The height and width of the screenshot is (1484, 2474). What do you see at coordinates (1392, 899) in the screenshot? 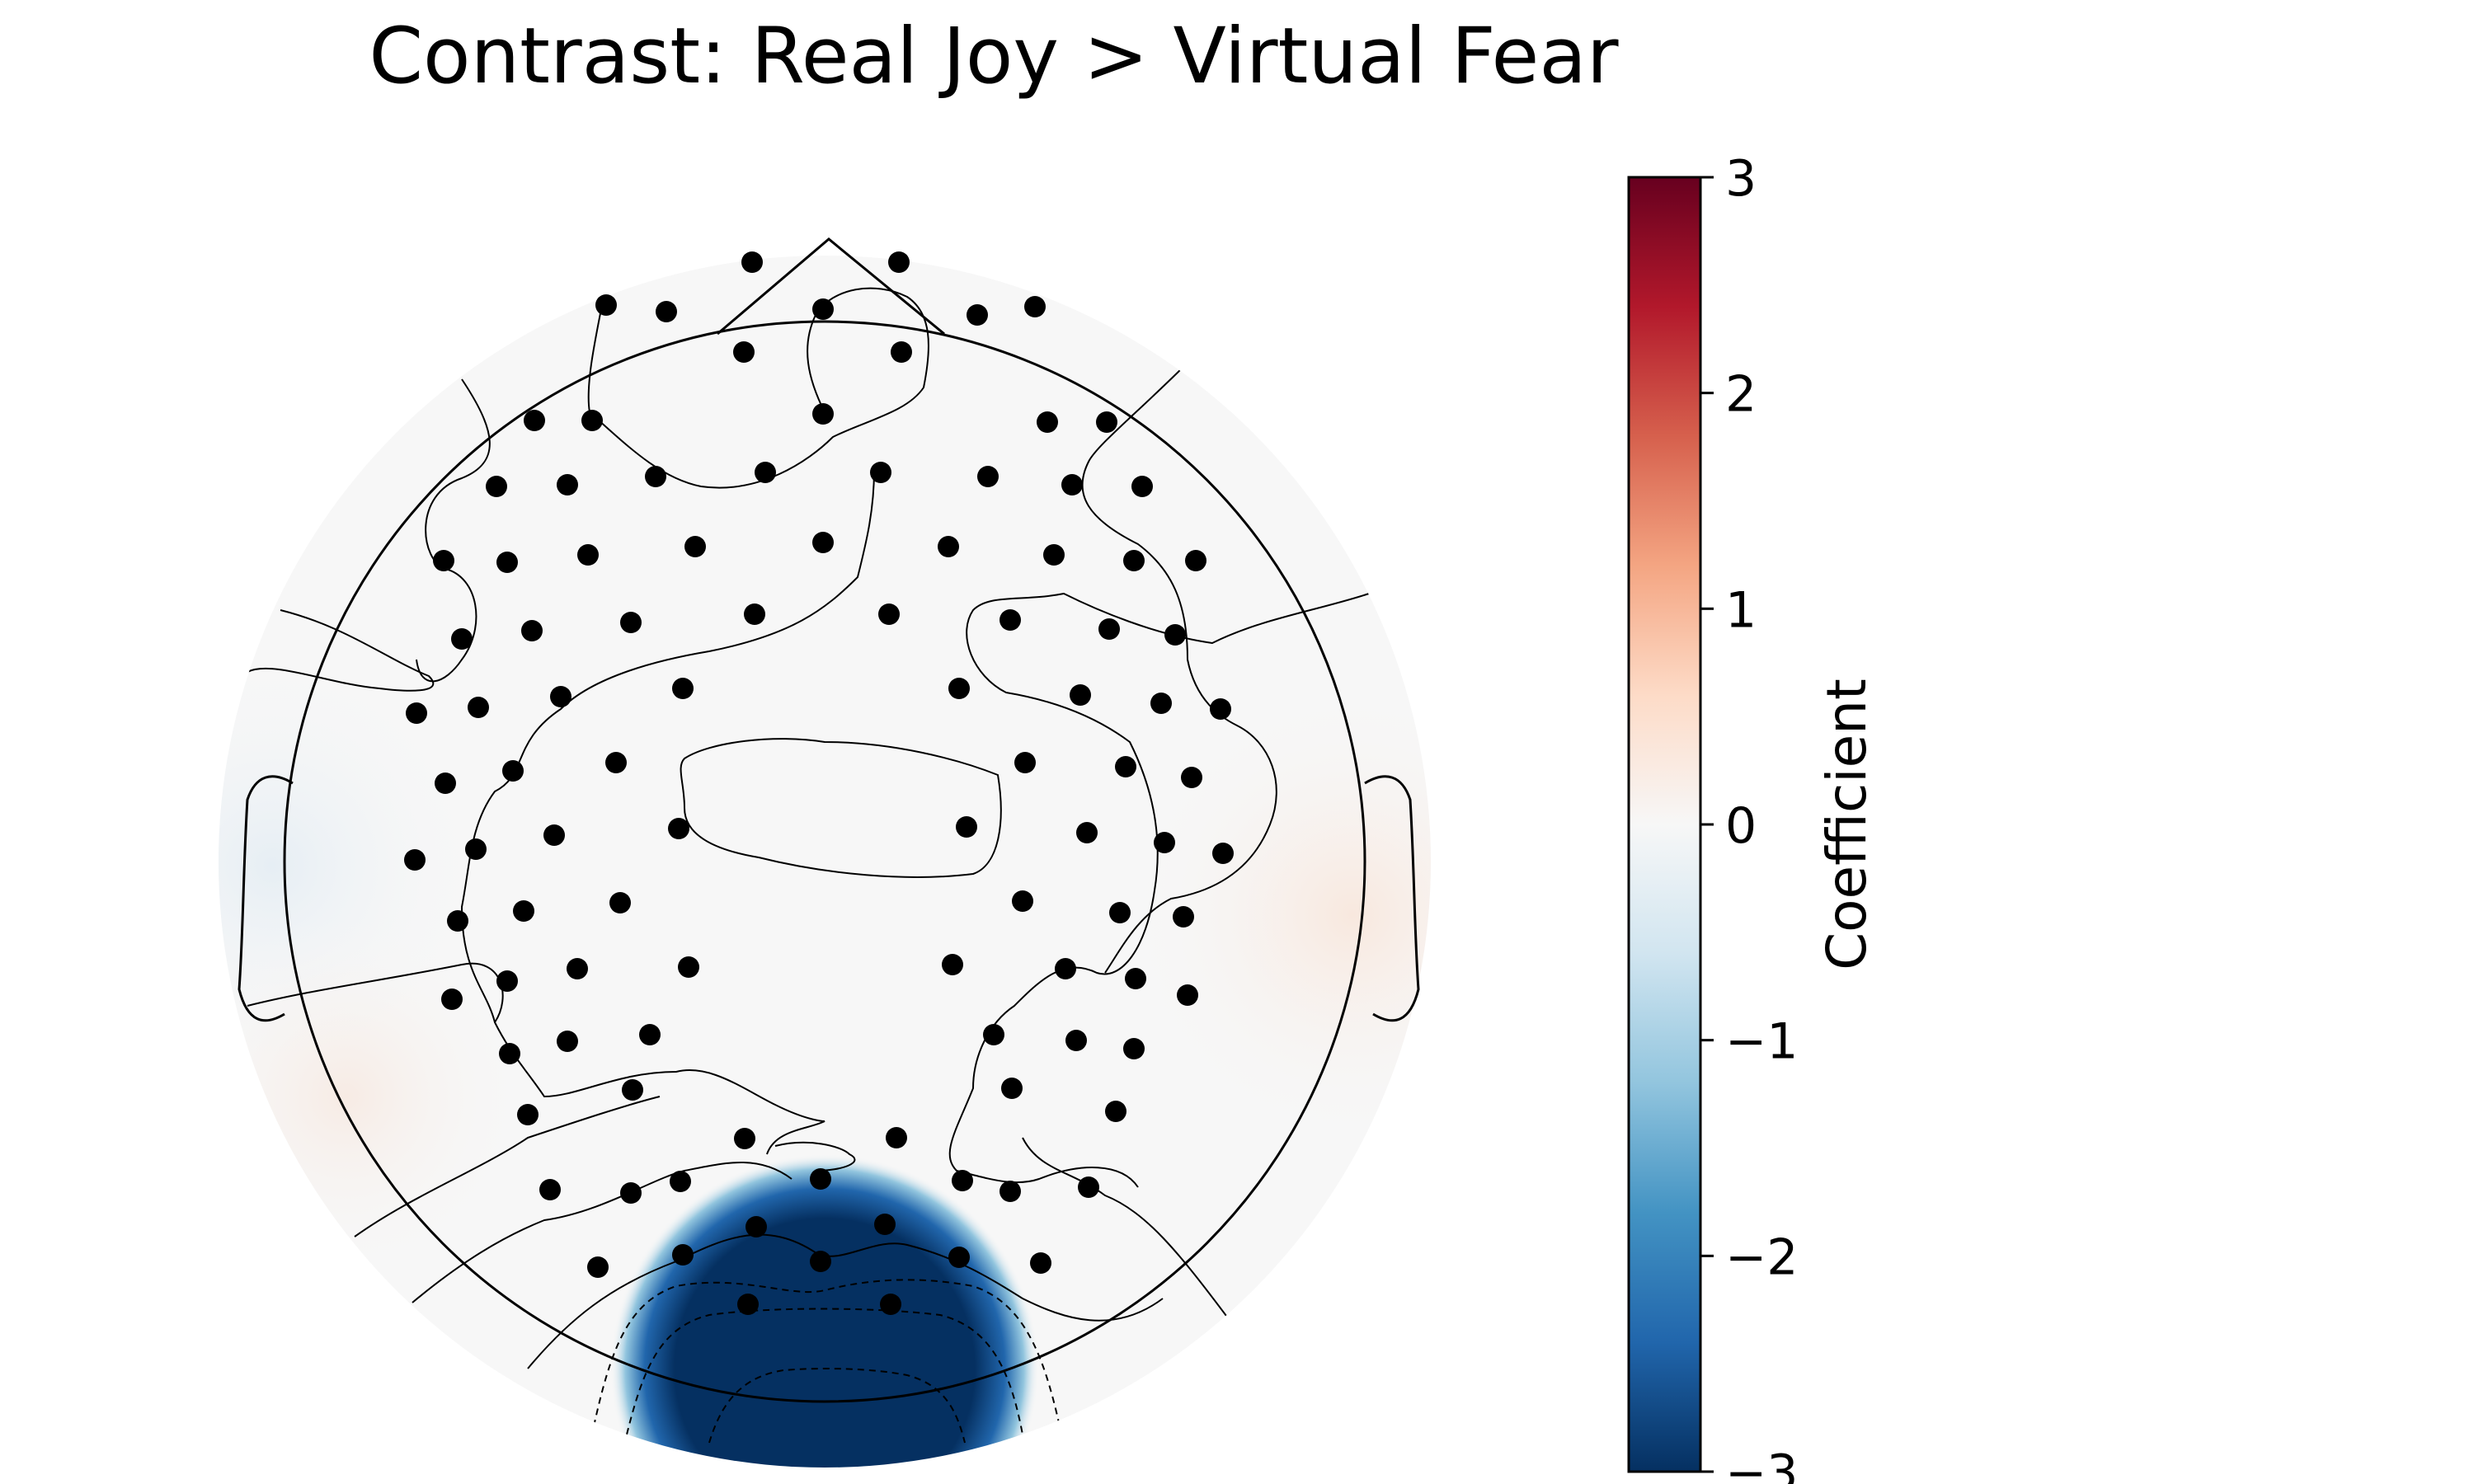
I see `right-ear-outline` at bounding box center [1392, 899].